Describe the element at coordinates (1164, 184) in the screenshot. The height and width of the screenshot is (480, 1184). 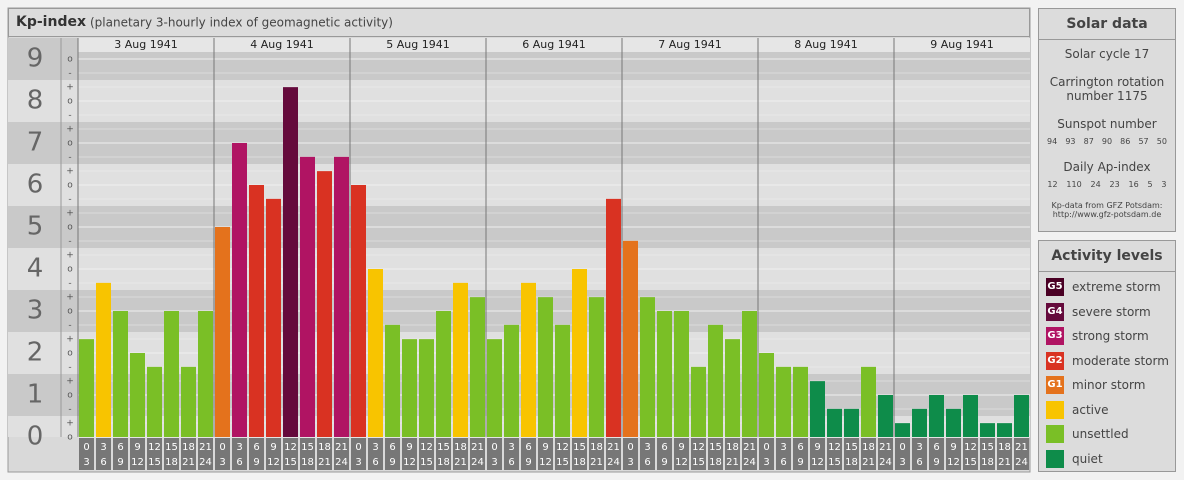
I see `ap-value: 3` at that location.